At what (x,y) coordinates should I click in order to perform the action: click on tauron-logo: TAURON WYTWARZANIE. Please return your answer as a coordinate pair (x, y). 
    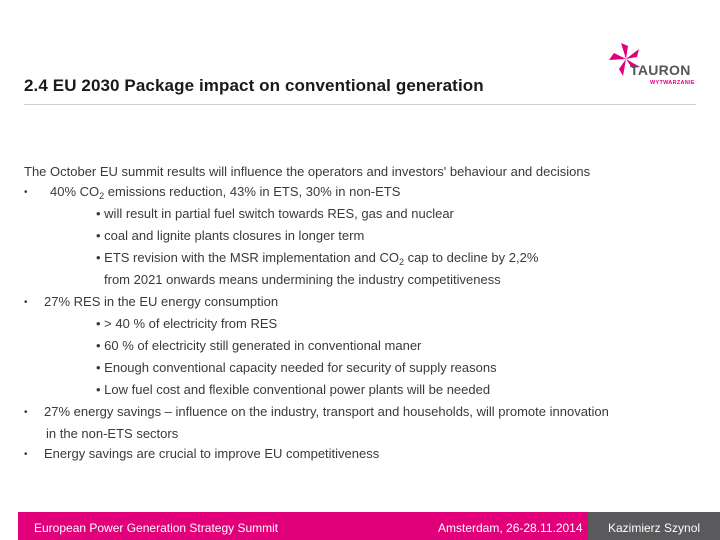
    Looking at the image, I should click on (654, 66).